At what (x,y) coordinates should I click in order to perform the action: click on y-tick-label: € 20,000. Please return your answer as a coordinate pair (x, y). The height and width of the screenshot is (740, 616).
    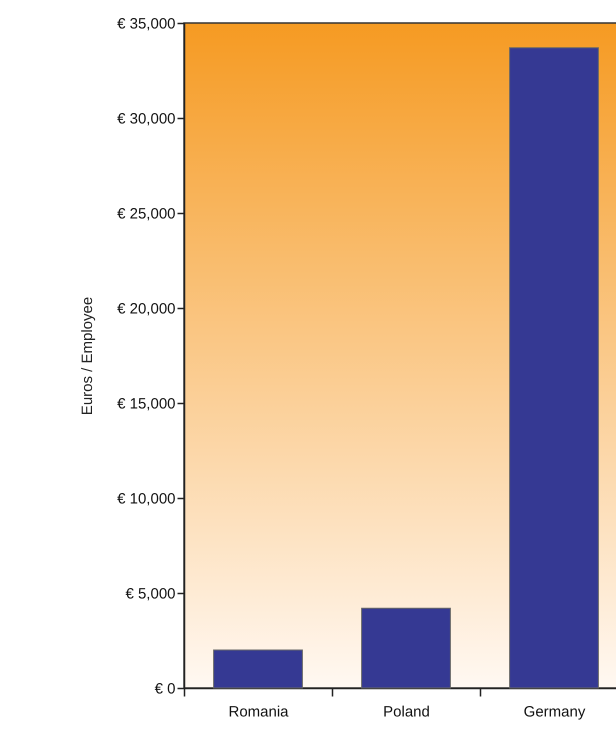
    Looking at the image, I should click on (146, 309).